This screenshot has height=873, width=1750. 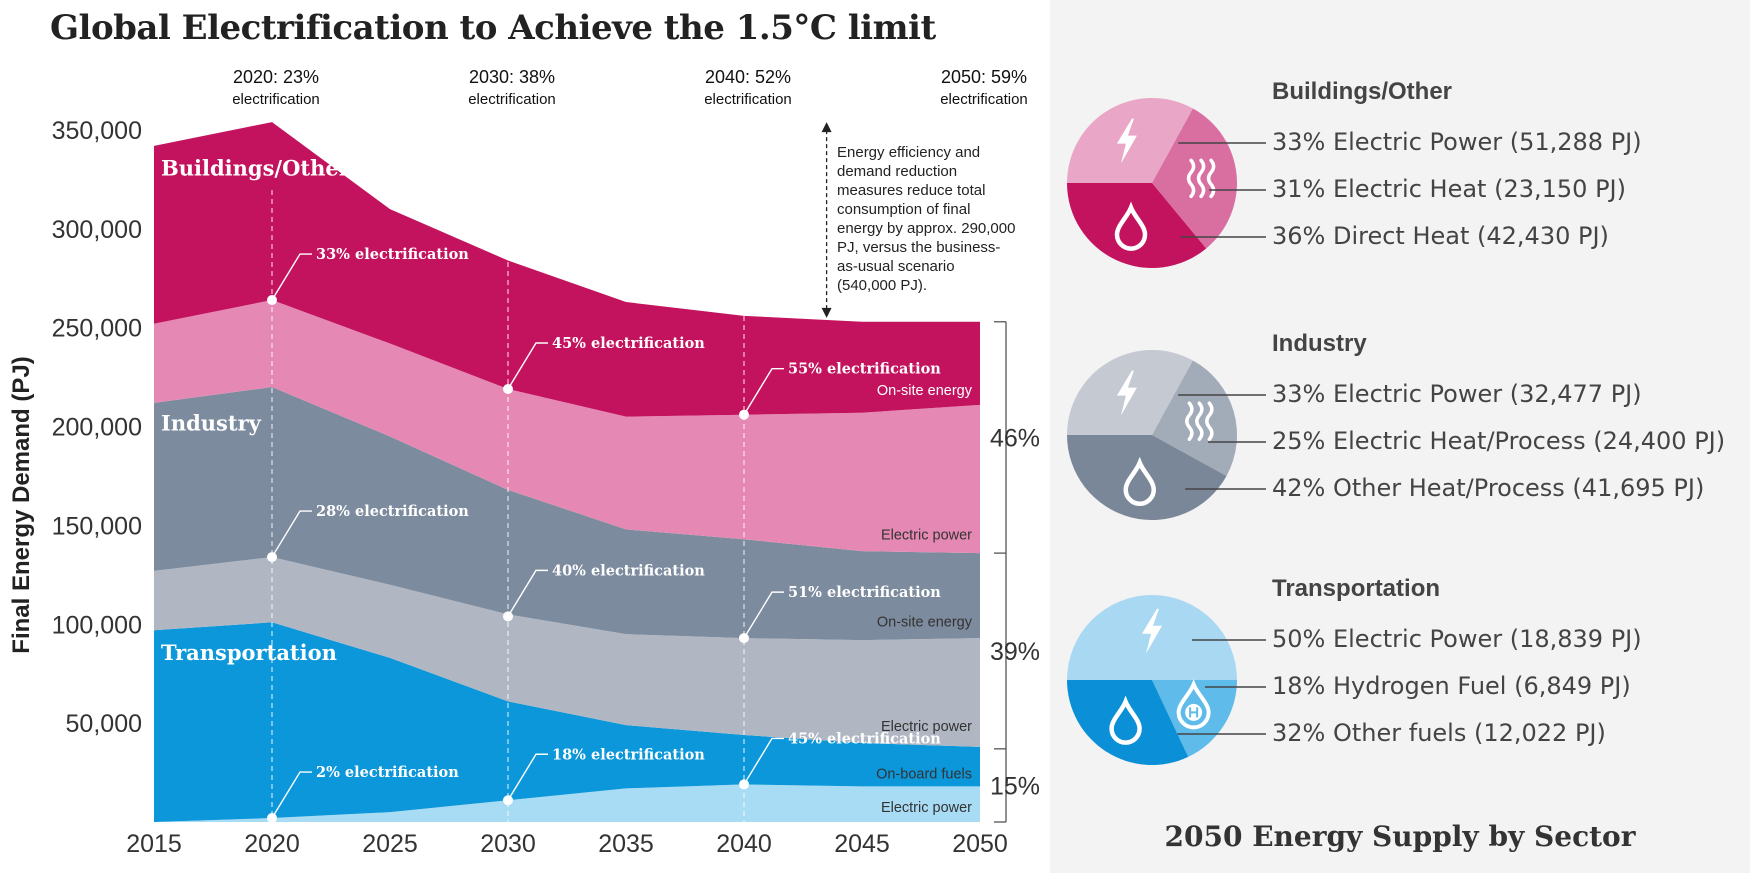 What do you see at coordinates (924, 775) in the screenshot?
I see `layer-label: On-board fuels` at bounding box center [924, 775].